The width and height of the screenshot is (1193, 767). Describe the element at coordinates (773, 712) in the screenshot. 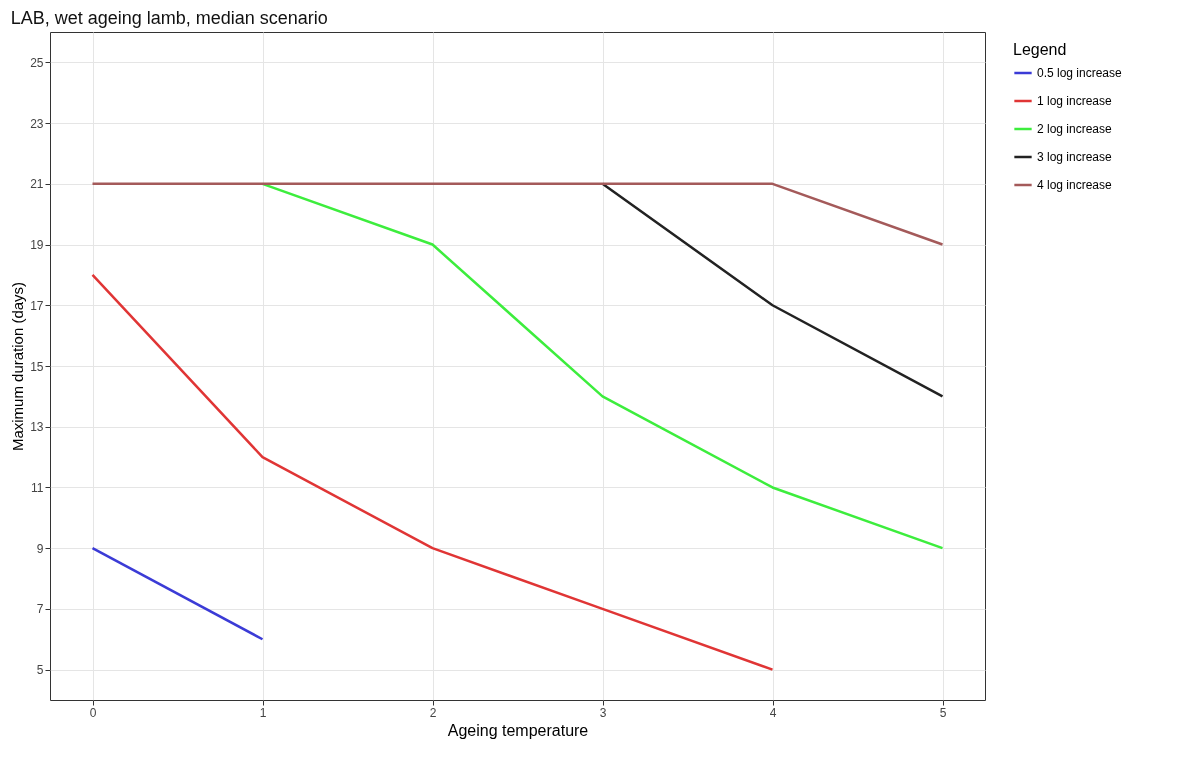

I see `x-tick-label: 4` at that location.